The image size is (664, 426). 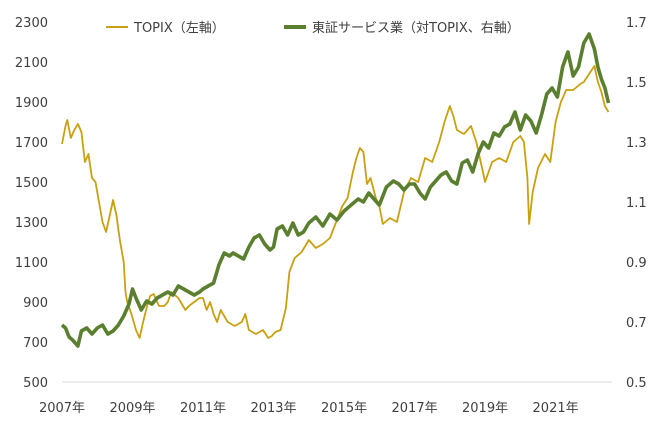 I want to click on y-right-tick: 1.1, so click(x=636, y=203).